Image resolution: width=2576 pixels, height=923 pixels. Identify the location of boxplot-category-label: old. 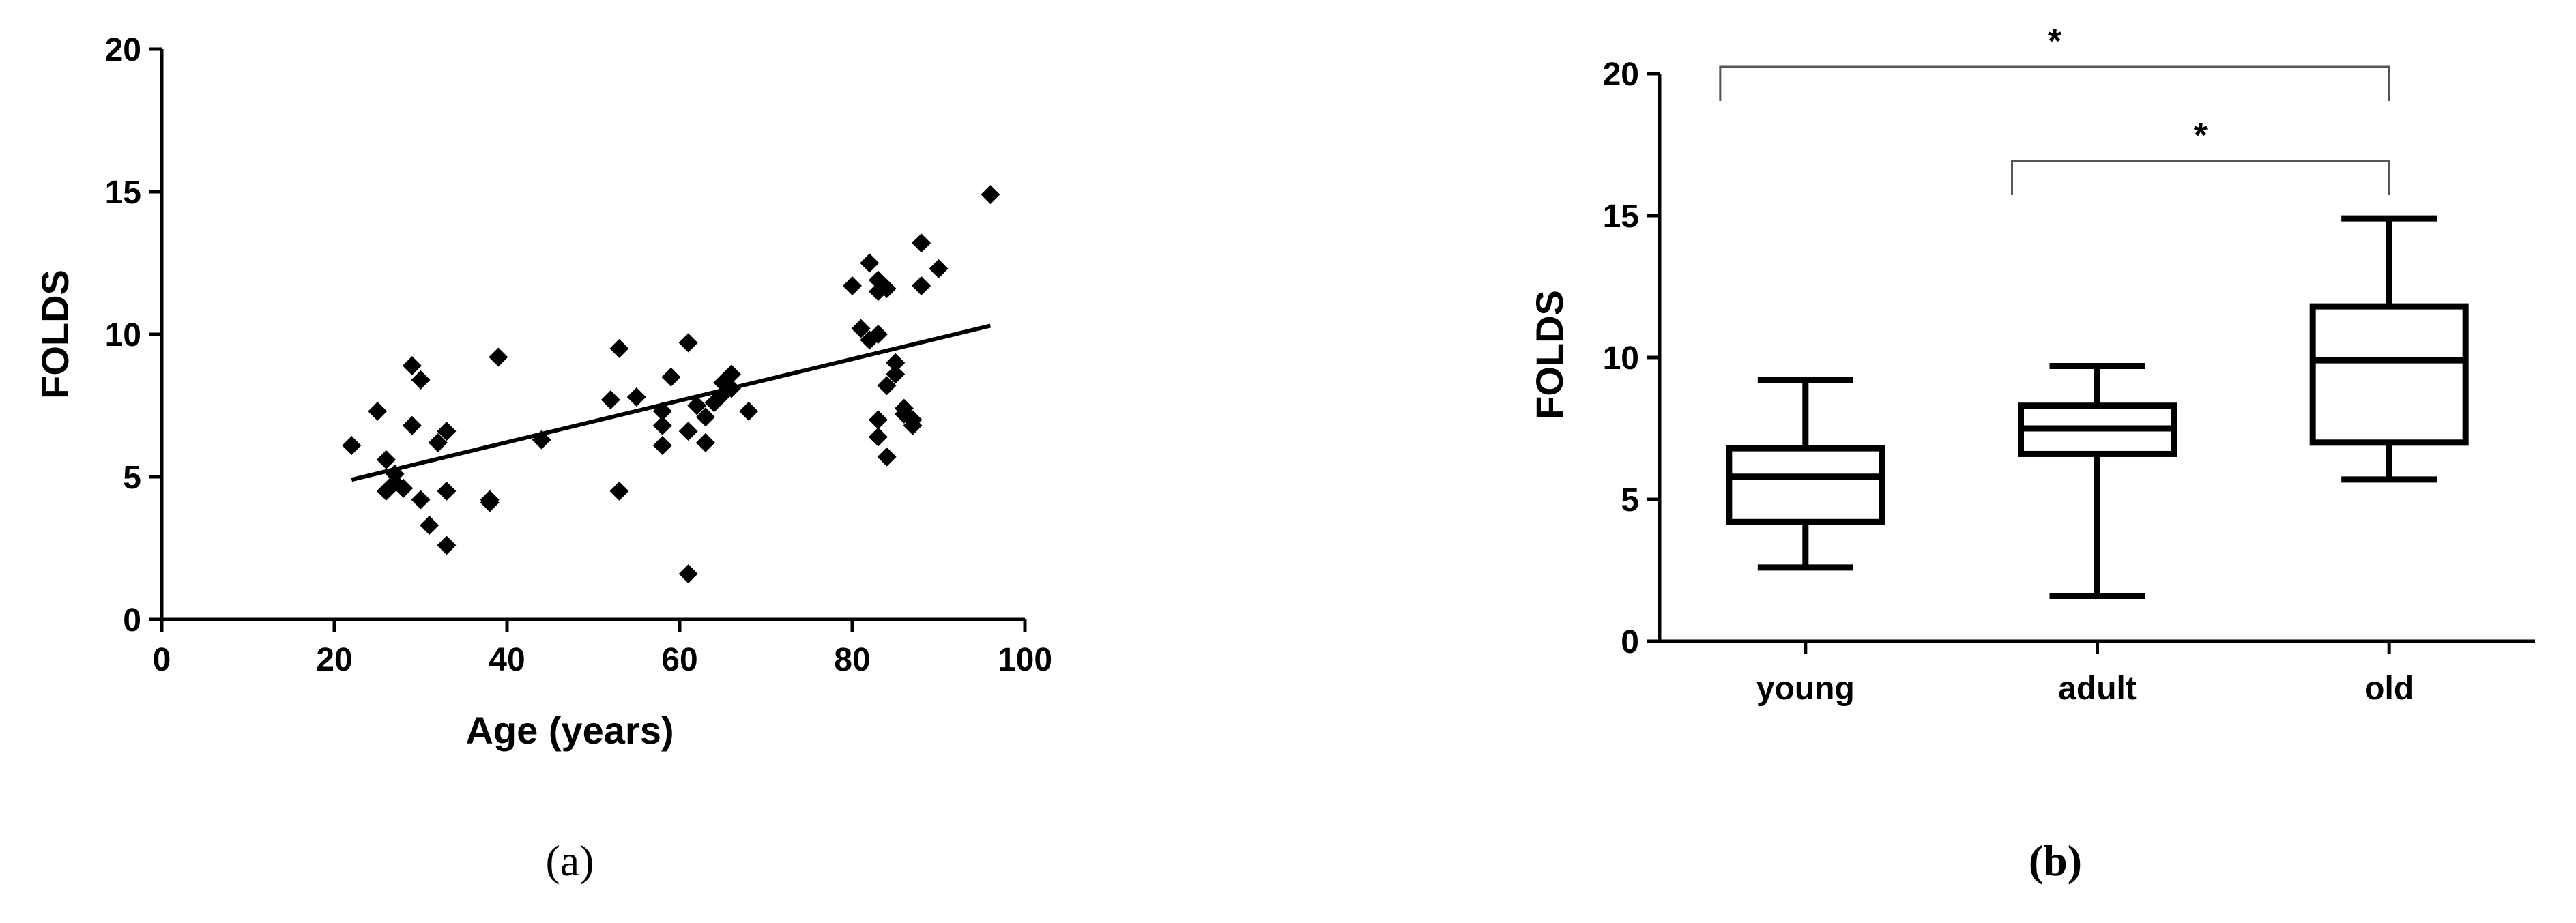
(2389, 689).